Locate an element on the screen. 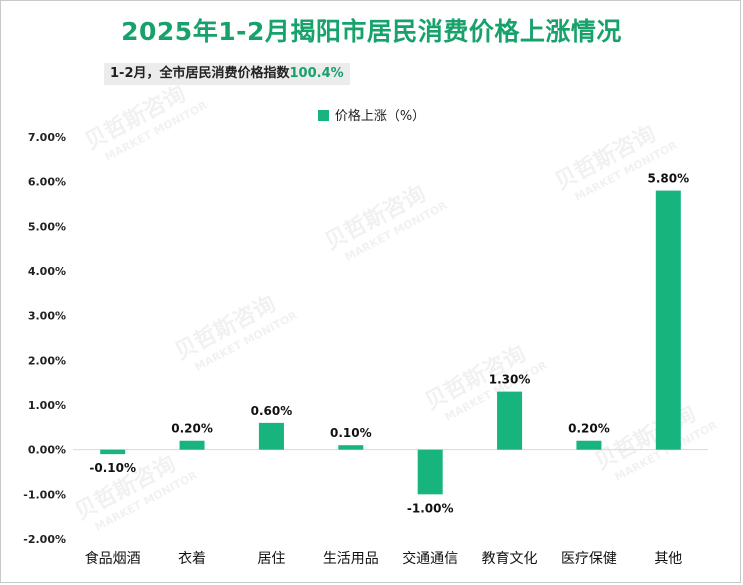  y-tick-label: 5.00% is located at coordinates (47, 226).